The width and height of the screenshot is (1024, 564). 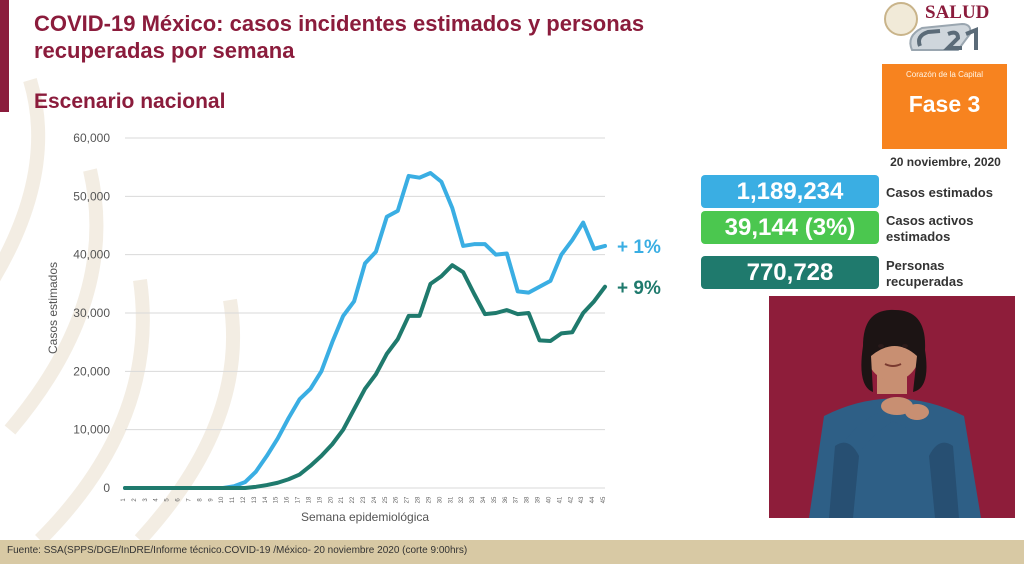 I want to click on phase-subtitle: Corazón de la Capital, so click(x=944, y=74).